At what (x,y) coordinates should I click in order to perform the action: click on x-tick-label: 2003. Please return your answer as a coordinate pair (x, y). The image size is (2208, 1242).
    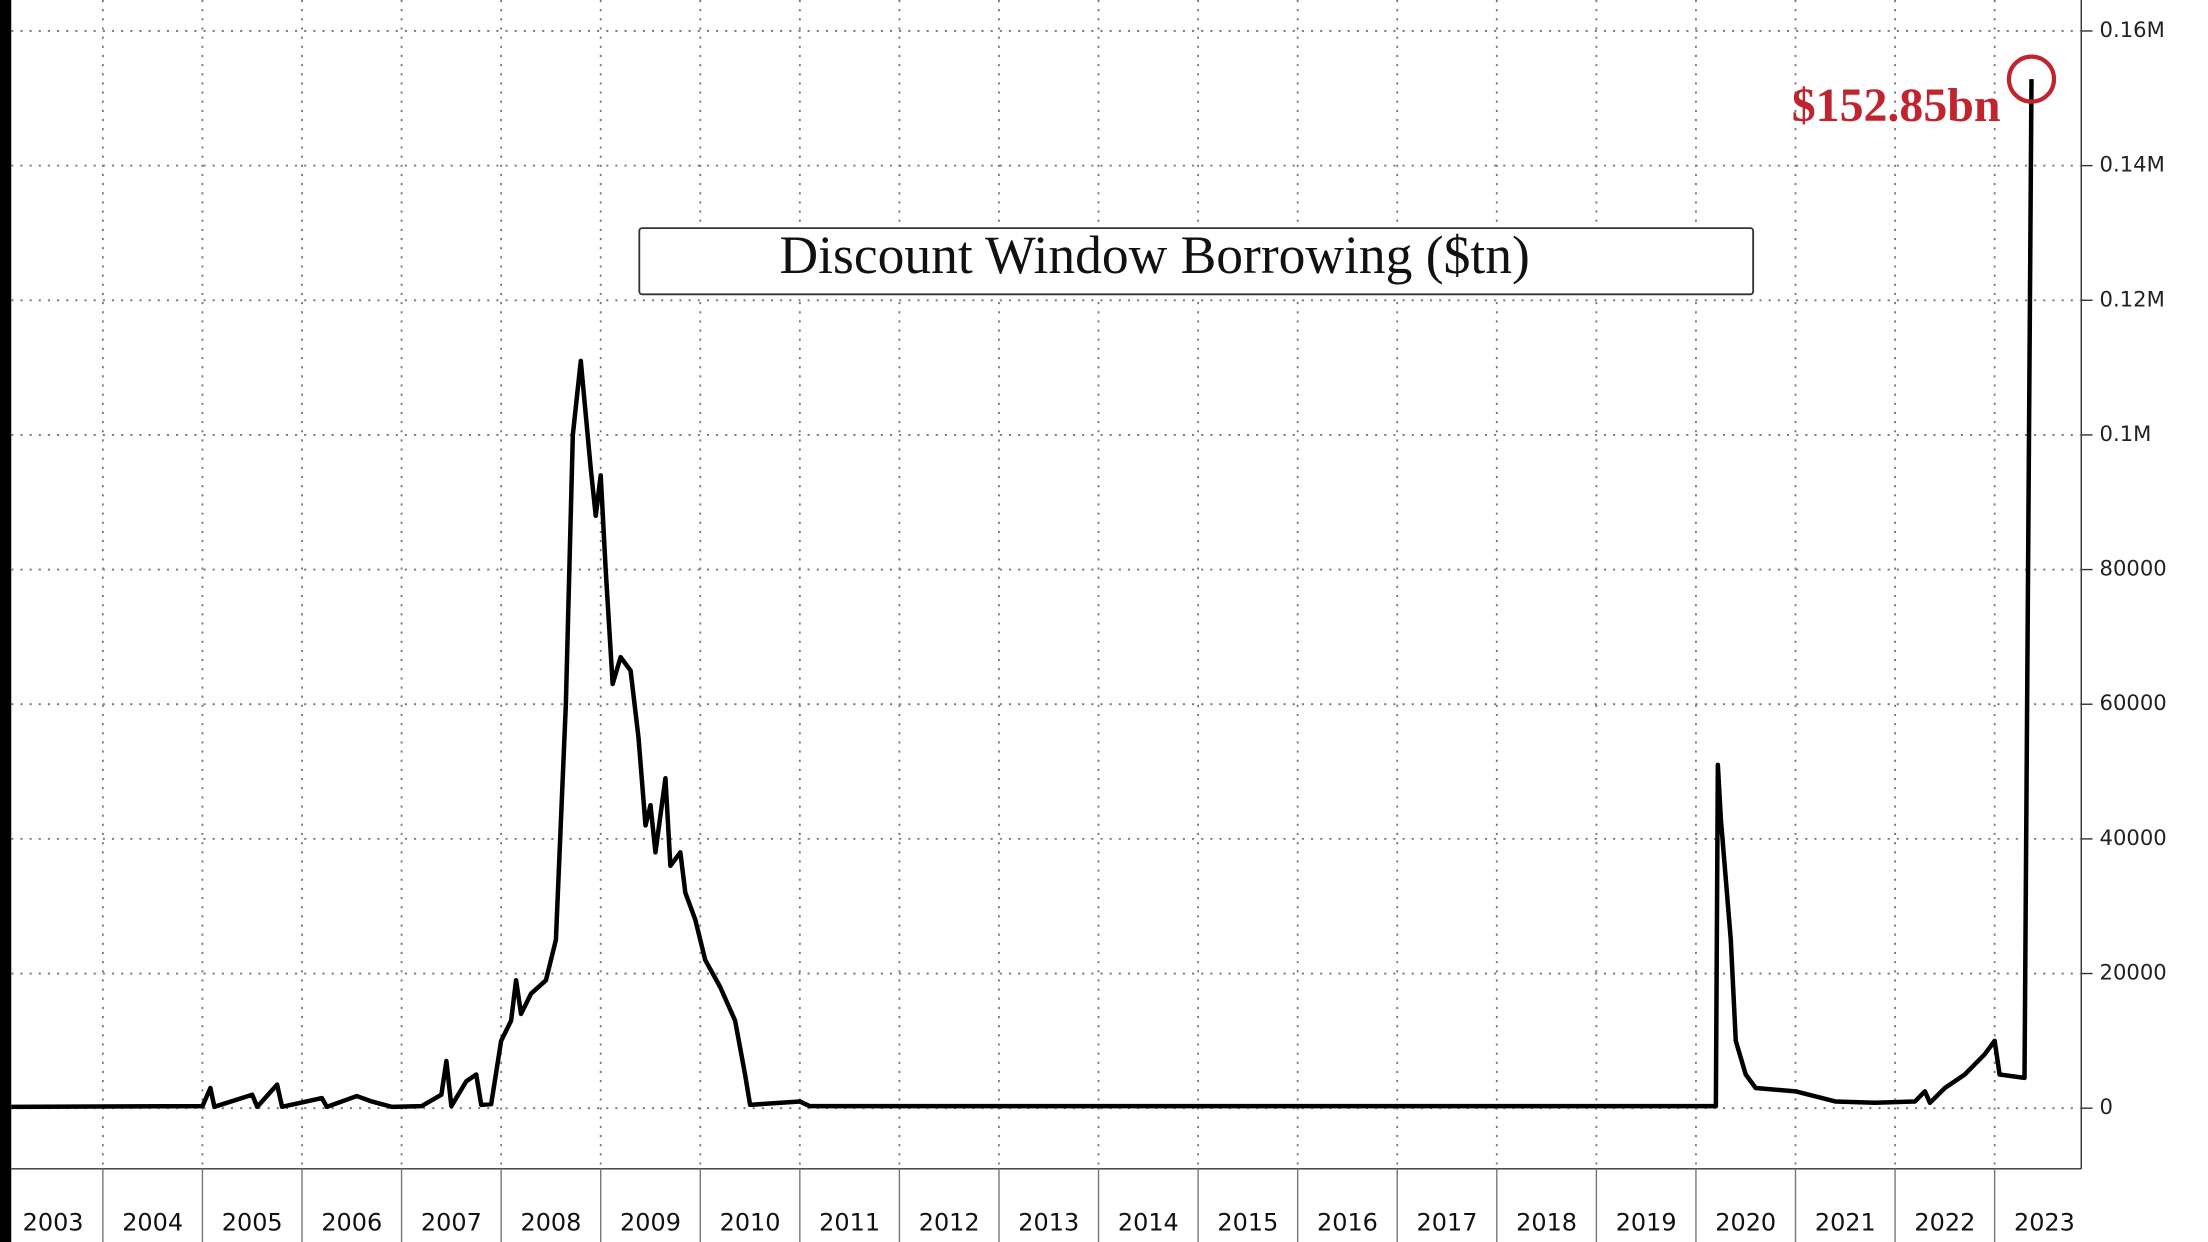
    Looking at the image, I should click on (53, 1223).